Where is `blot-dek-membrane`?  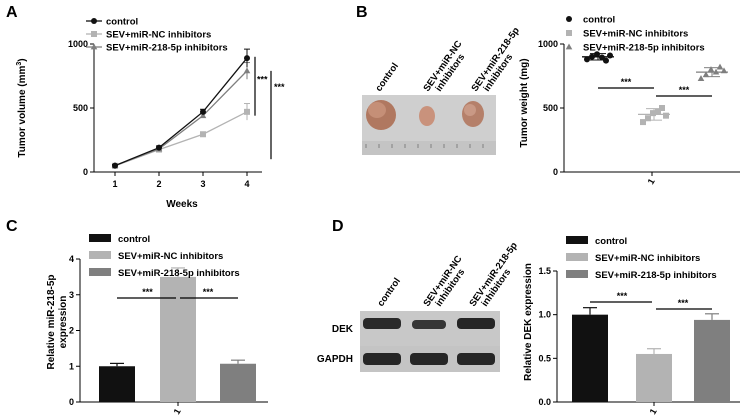
blot-dek-membrane is located at coordinates (430, 331).